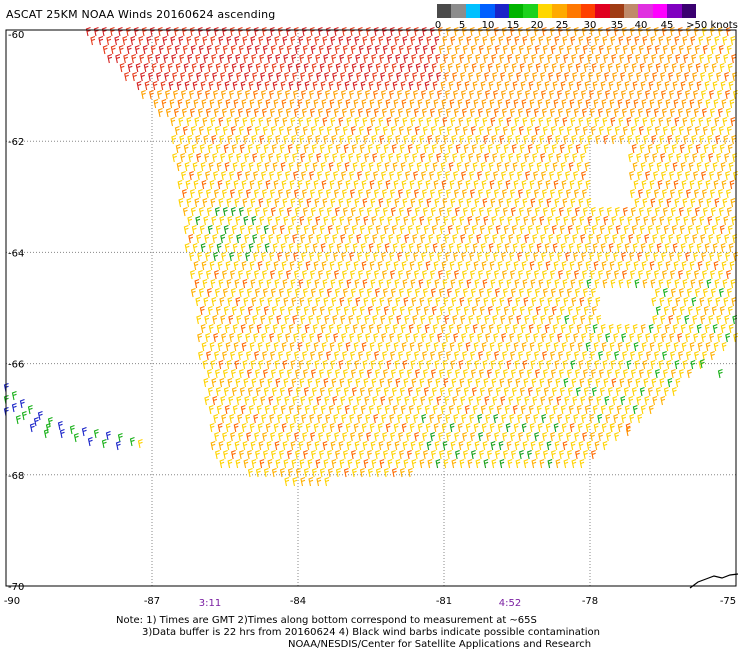 This screenshot has height=651, width=740. Describe the element at coordinates (573, 11) in the screenshot. I see `colorbar-swatch` at that location.